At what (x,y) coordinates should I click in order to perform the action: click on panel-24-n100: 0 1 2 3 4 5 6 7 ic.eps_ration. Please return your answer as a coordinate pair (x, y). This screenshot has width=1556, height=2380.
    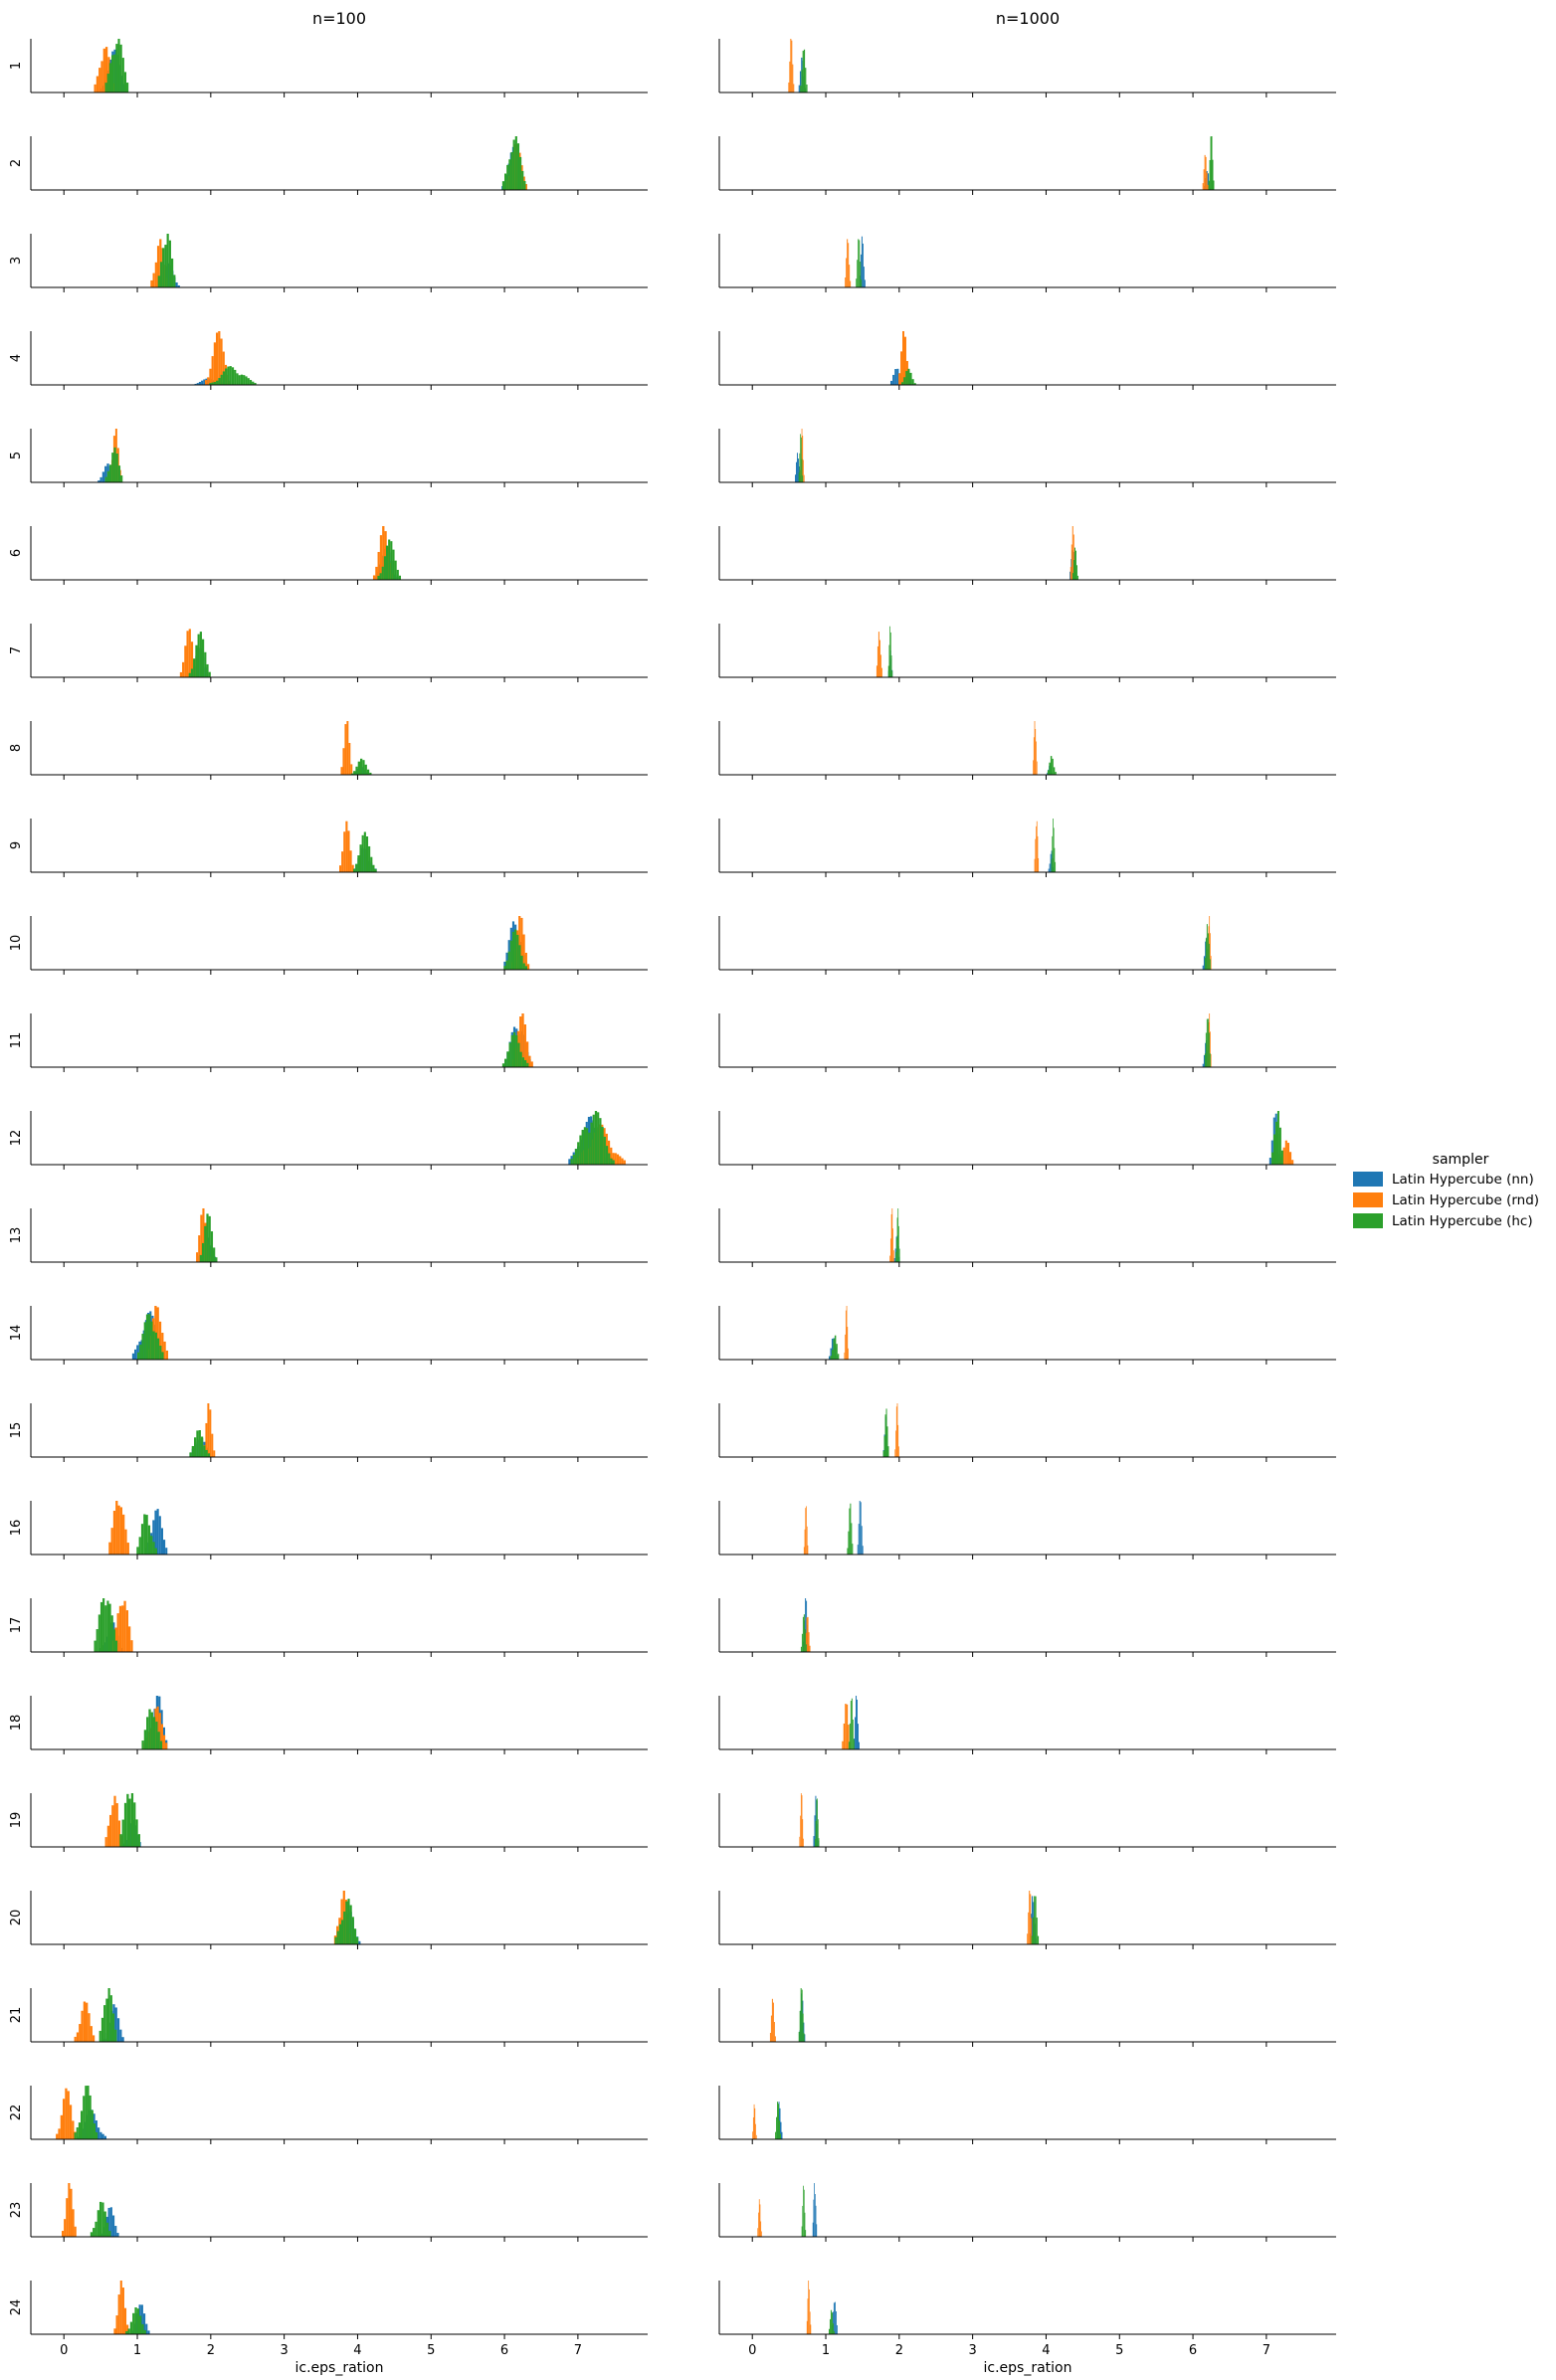
    Looking at the image, I should click on (339, 2328).